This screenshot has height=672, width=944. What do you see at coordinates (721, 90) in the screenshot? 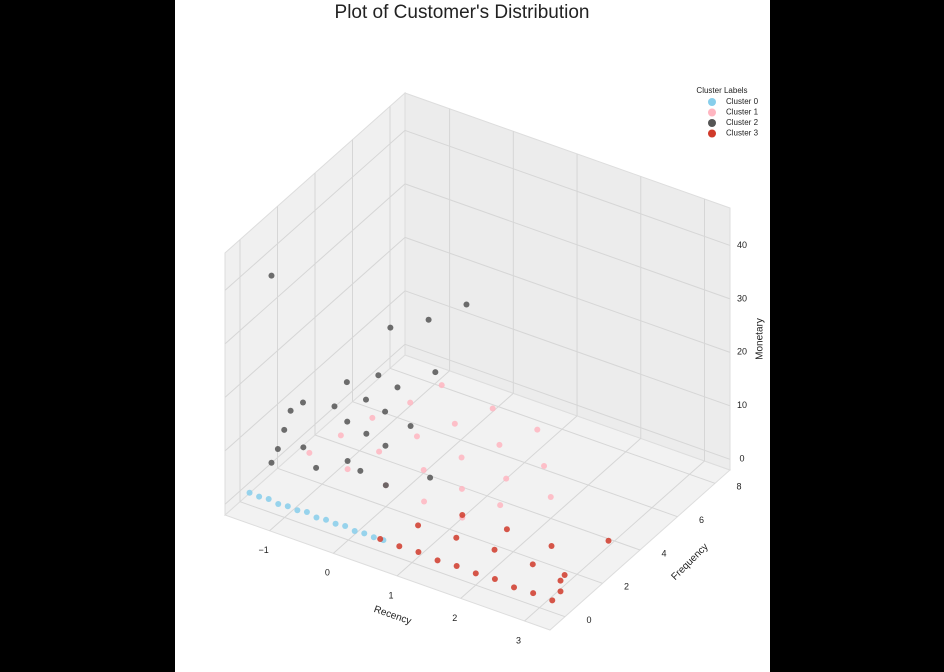
I see `legend-title: Cluster Labels` at bounding box center [721, 90].